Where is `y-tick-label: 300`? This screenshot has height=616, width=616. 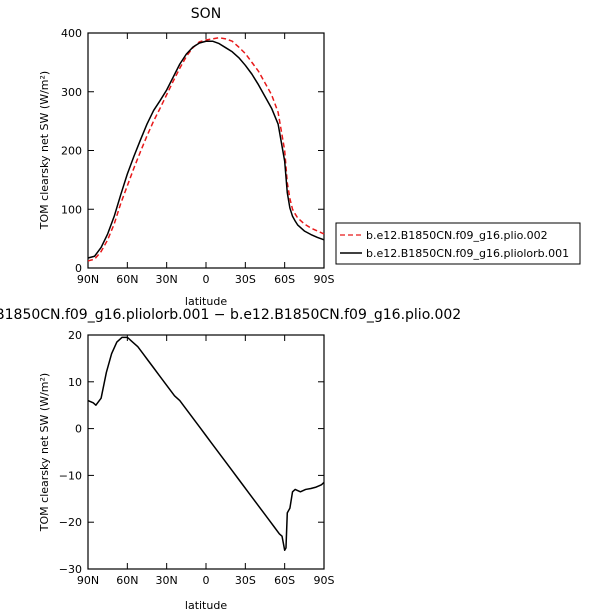 y-tick-label: 300 is located at coordinates (71, 92).